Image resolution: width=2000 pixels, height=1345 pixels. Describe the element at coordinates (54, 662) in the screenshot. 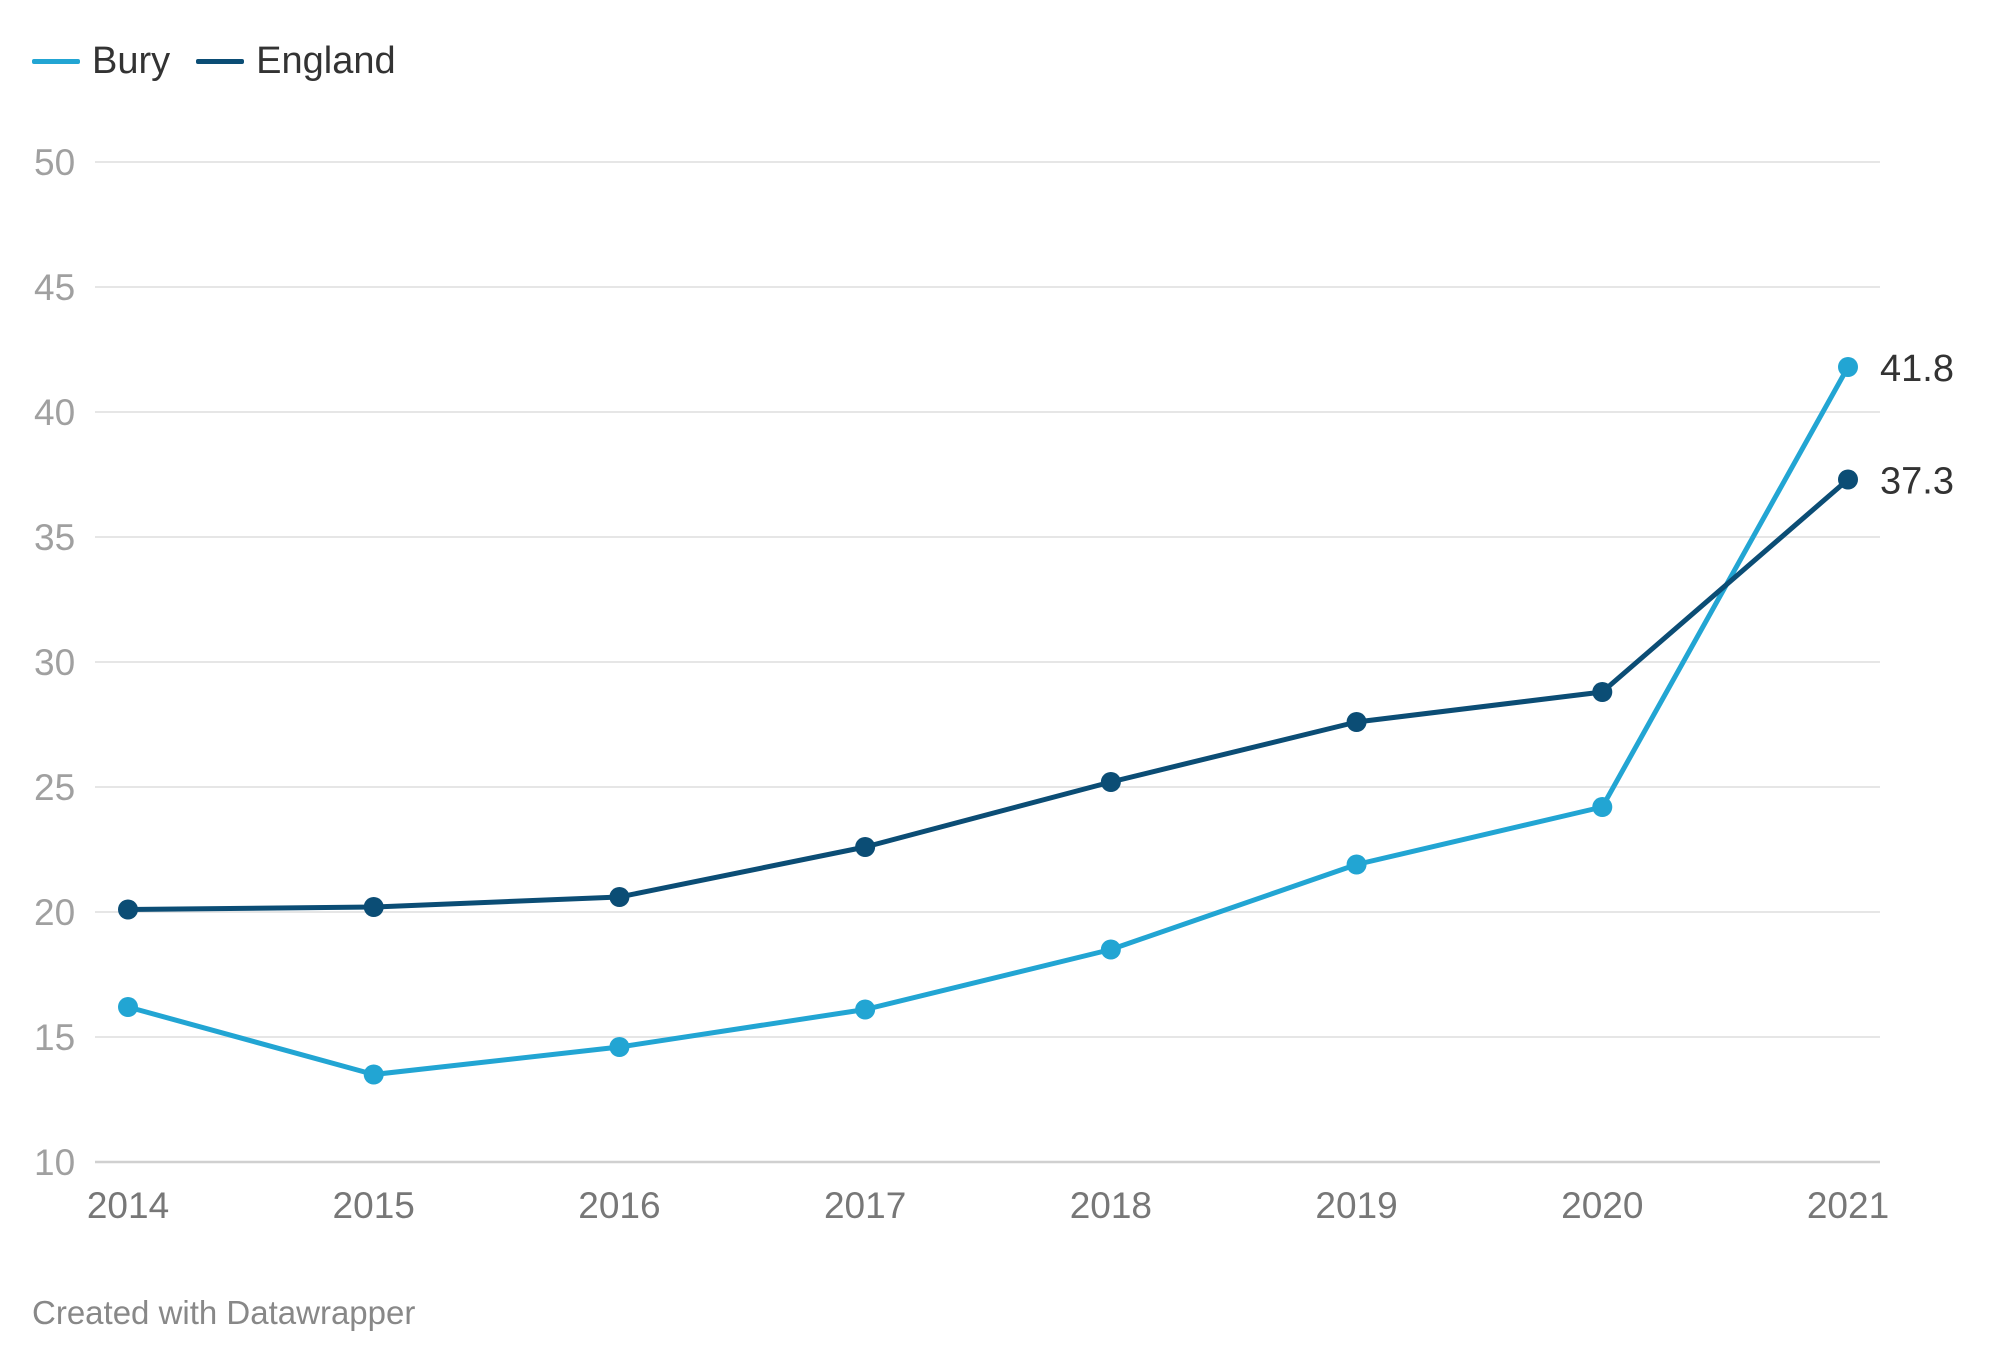

I see `y-tick-label: 30` at that location.